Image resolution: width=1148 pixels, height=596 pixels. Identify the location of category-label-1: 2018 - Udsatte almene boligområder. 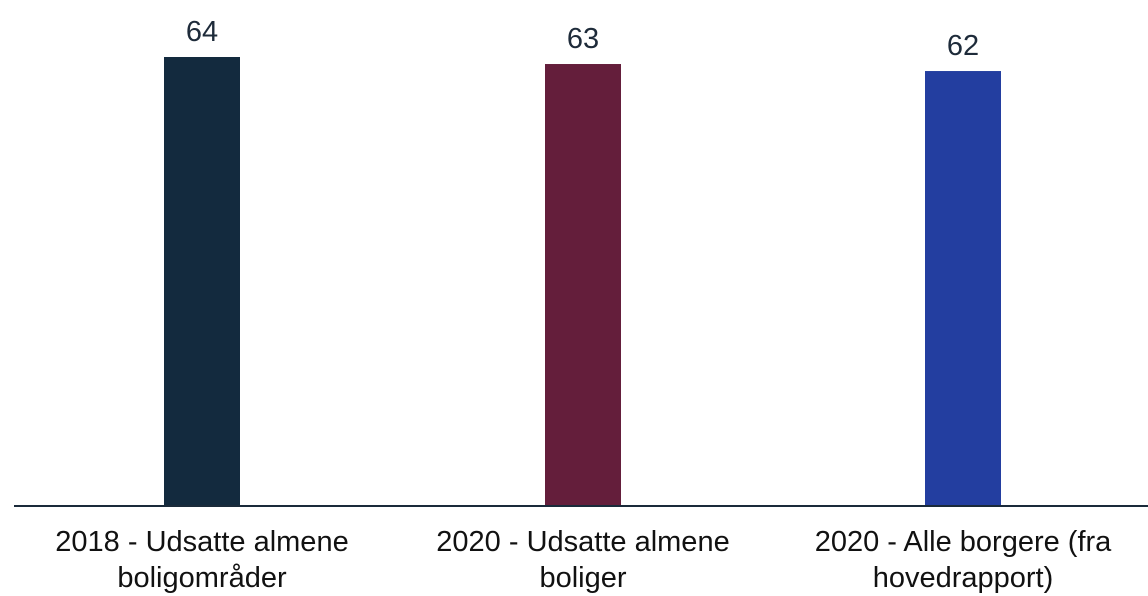
(202, 560).